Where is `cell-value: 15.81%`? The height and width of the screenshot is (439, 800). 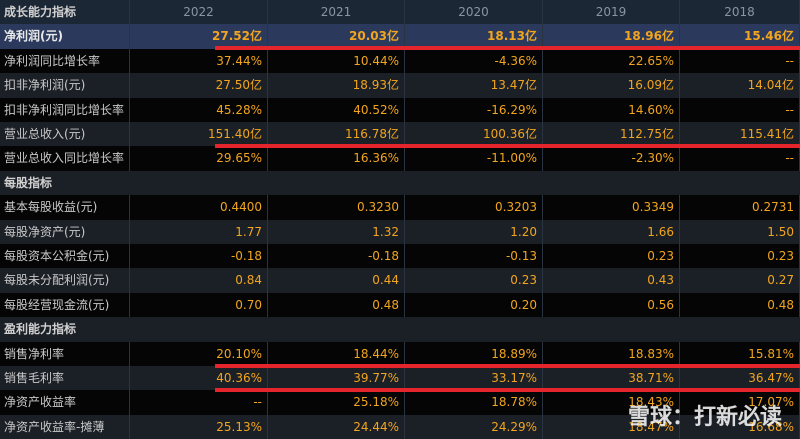 cell-value: 15.81% is located at coordinates (740, 353).